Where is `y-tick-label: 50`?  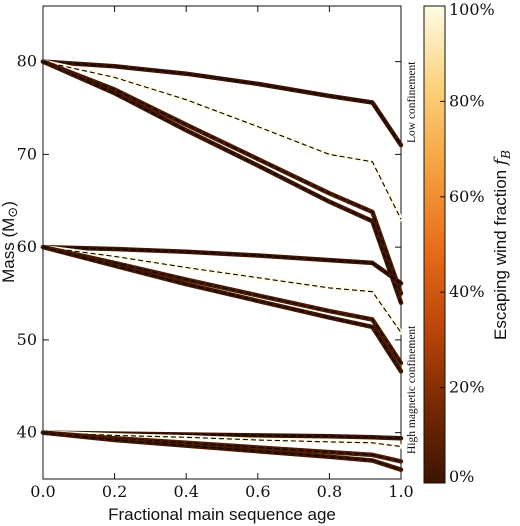 y-tick-label: 50 is located at coordinates (27, 339).